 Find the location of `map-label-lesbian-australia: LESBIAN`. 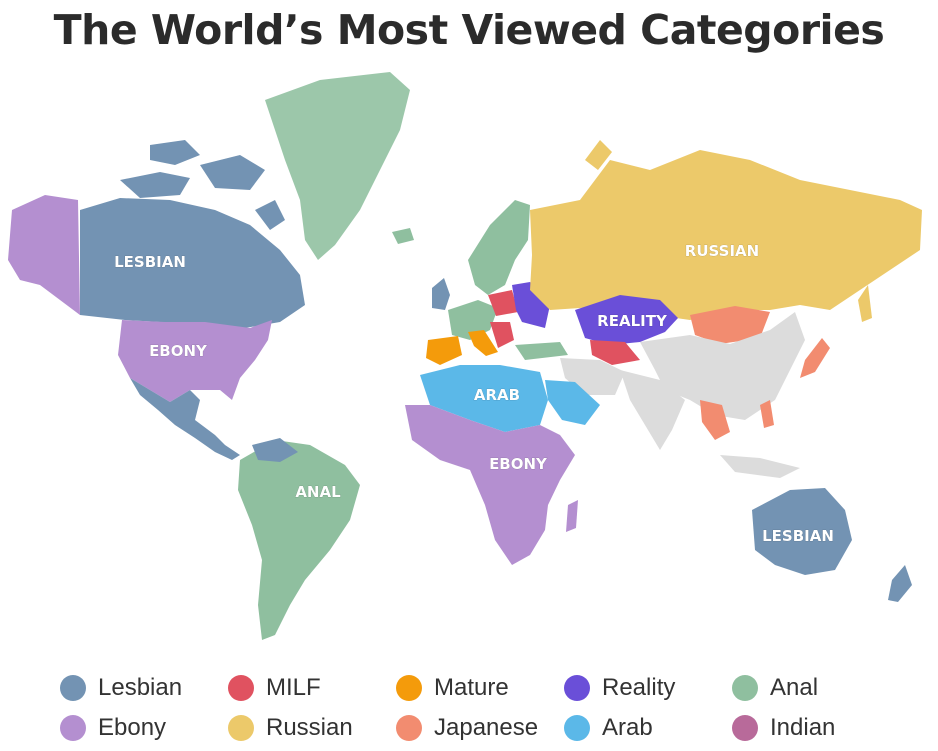

map-label-lesbian-australia: LESBIAN is located at coordinates (798, 536).